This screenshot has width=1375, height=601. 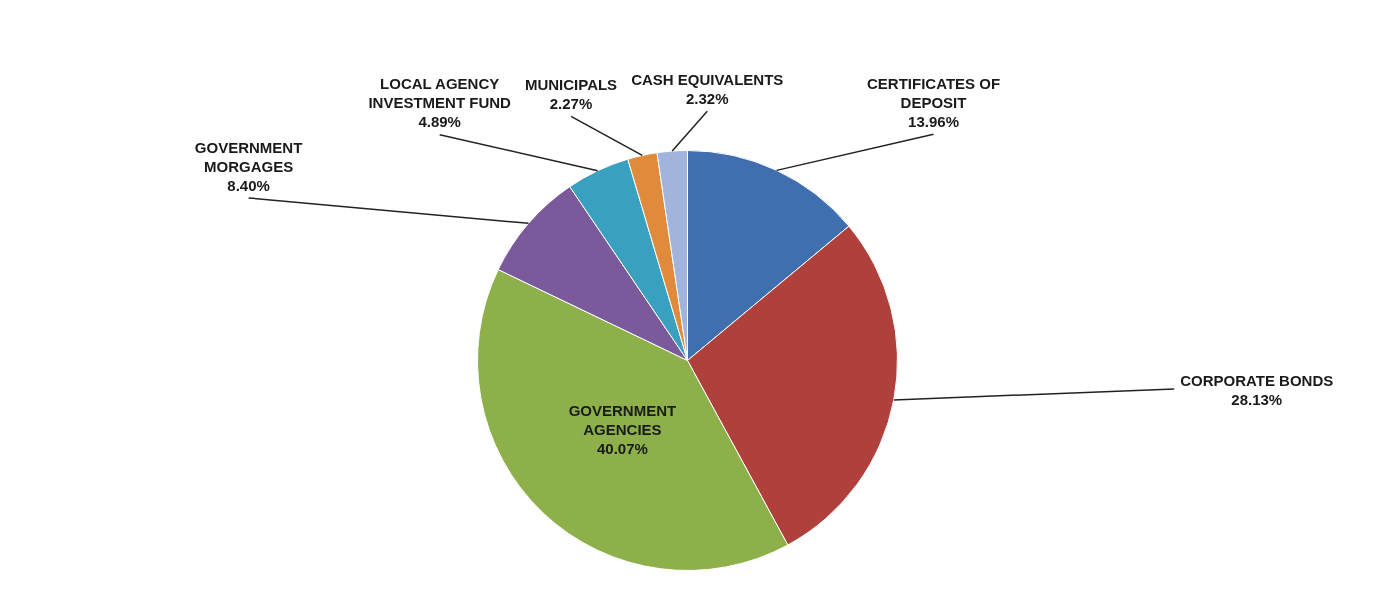 What do you see at coordinates (440, 93) in the screenshot?
I see `slice-label: LOCAL AGENCY INVESTMENT FUND` at bounding box center [440, 93].